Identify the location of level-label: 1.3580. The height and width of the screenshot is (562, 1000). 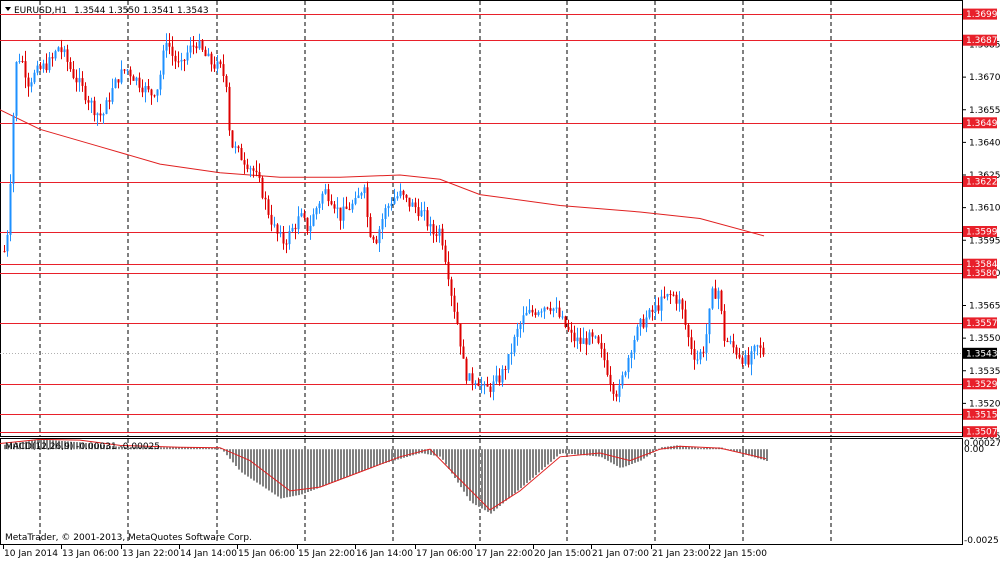
(982, 274).